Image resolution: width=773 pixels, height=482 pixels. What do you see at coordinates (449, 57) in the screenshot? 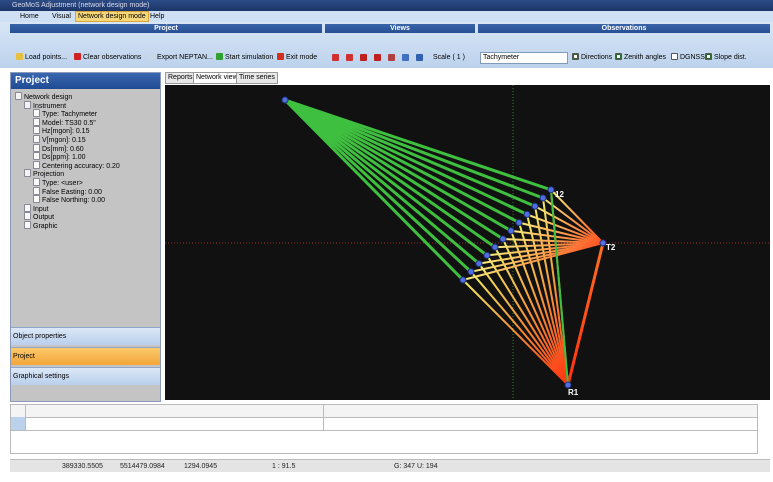
I see `scale-button: Scale ( 1 )` at bounding box center [449, 57].